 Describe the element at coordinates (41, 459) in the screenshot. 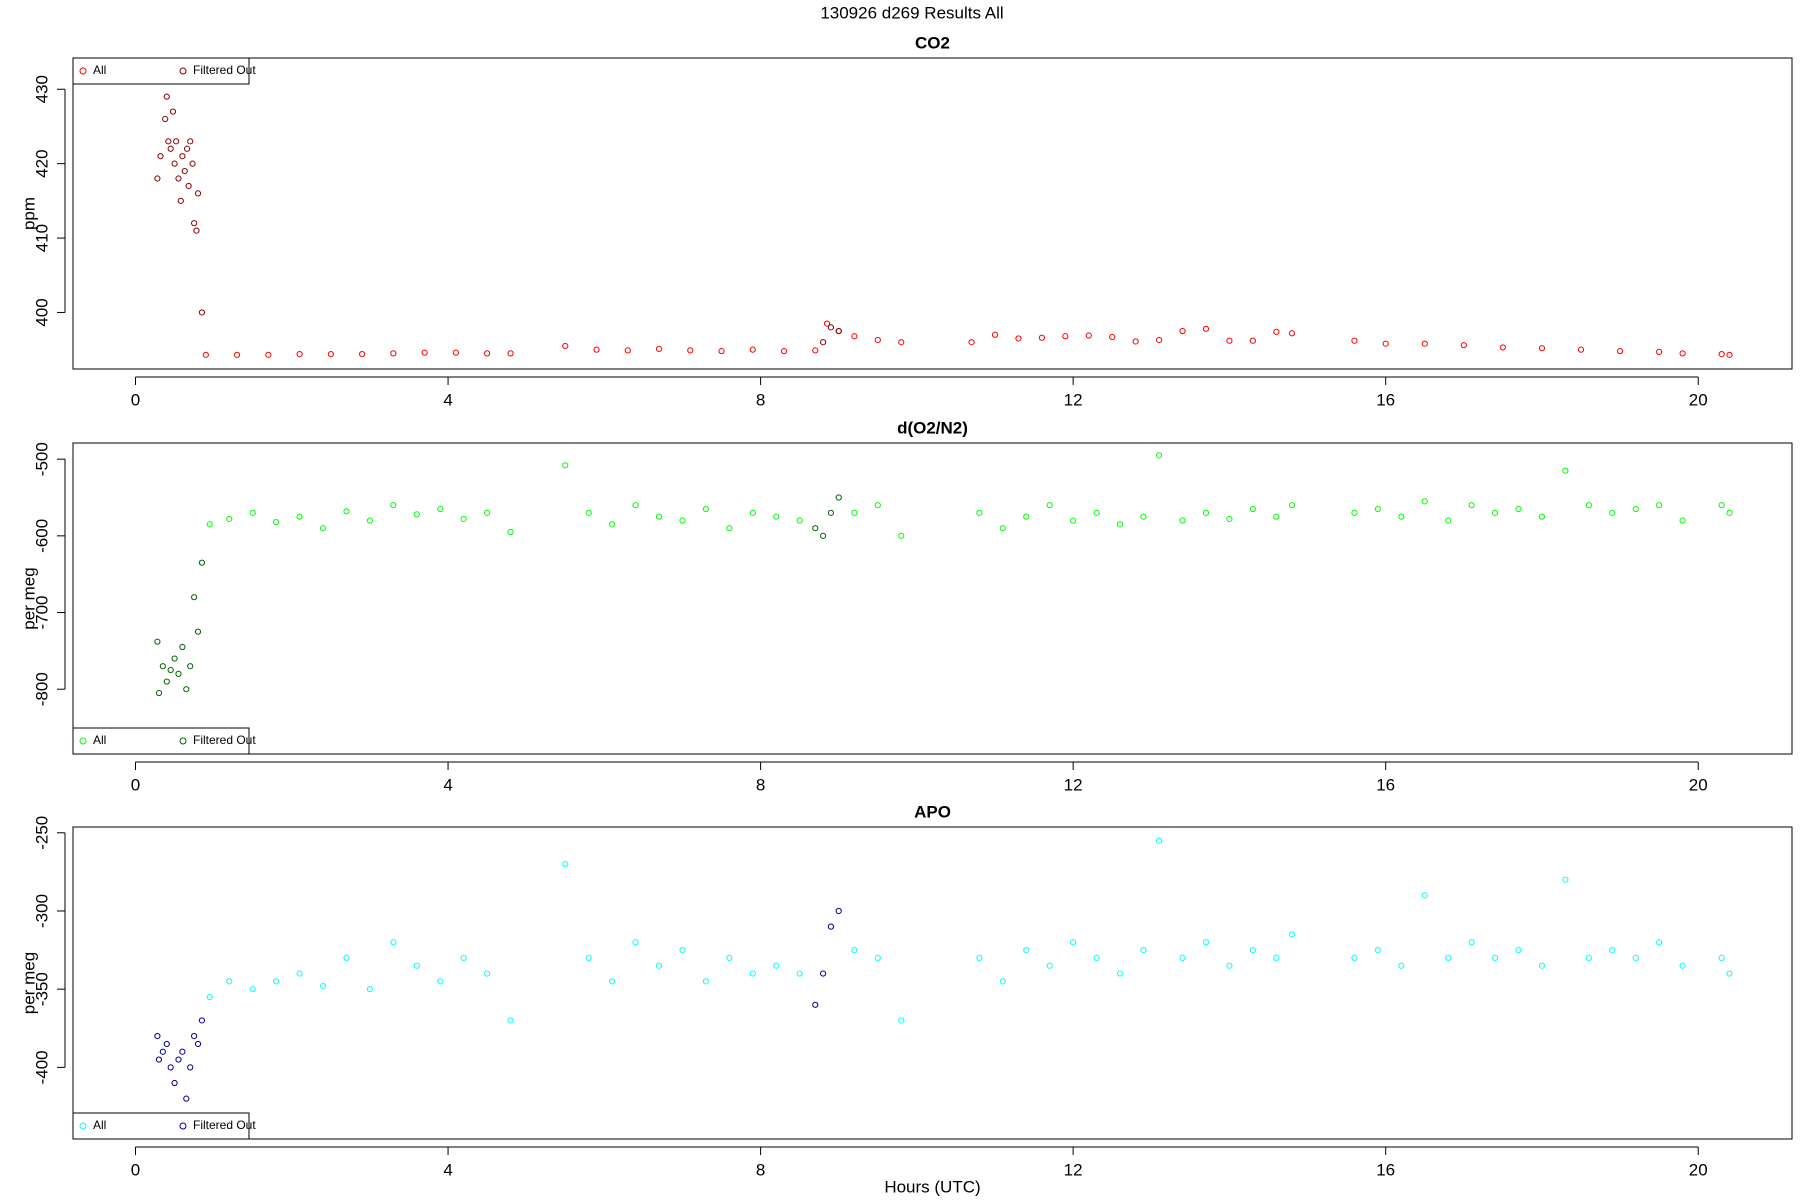

I see `y-tick-label: -500` at that location.